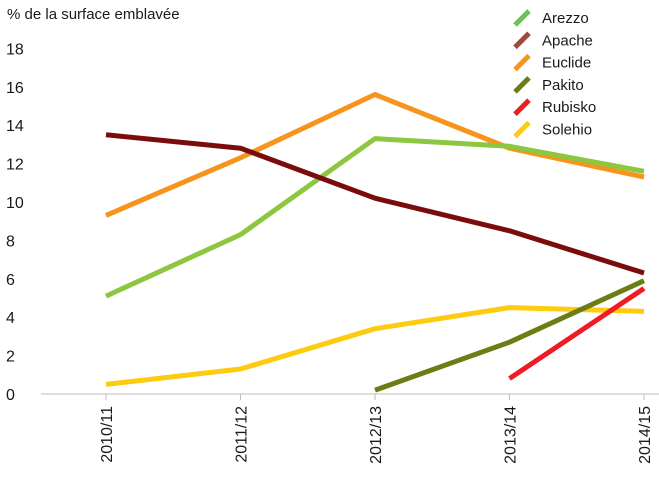 The width and height of the screenshot is (659, 477). Describe the element at coordinates (242, 434) in the screenshot. I see `x-tick-label: 2011/12` at that location.